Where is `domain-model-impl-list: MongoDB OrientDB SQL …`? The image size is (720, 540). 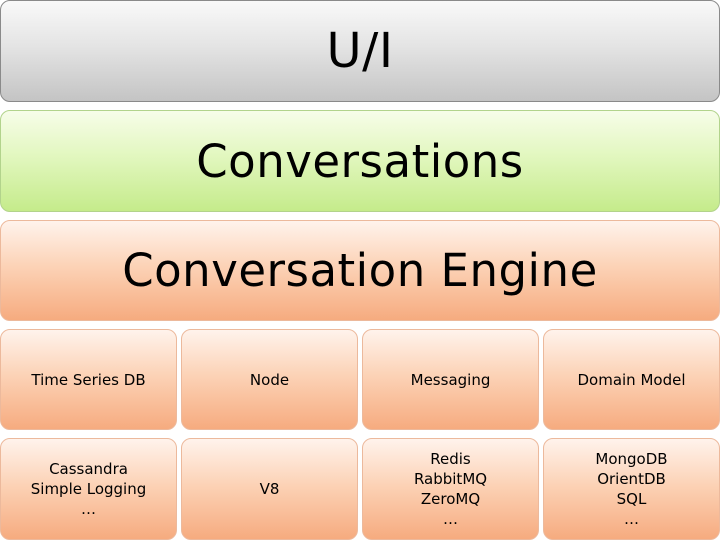
domain-model-impl-list: MongoDB OrientDB SQL … is located at coordinates (631, 489).